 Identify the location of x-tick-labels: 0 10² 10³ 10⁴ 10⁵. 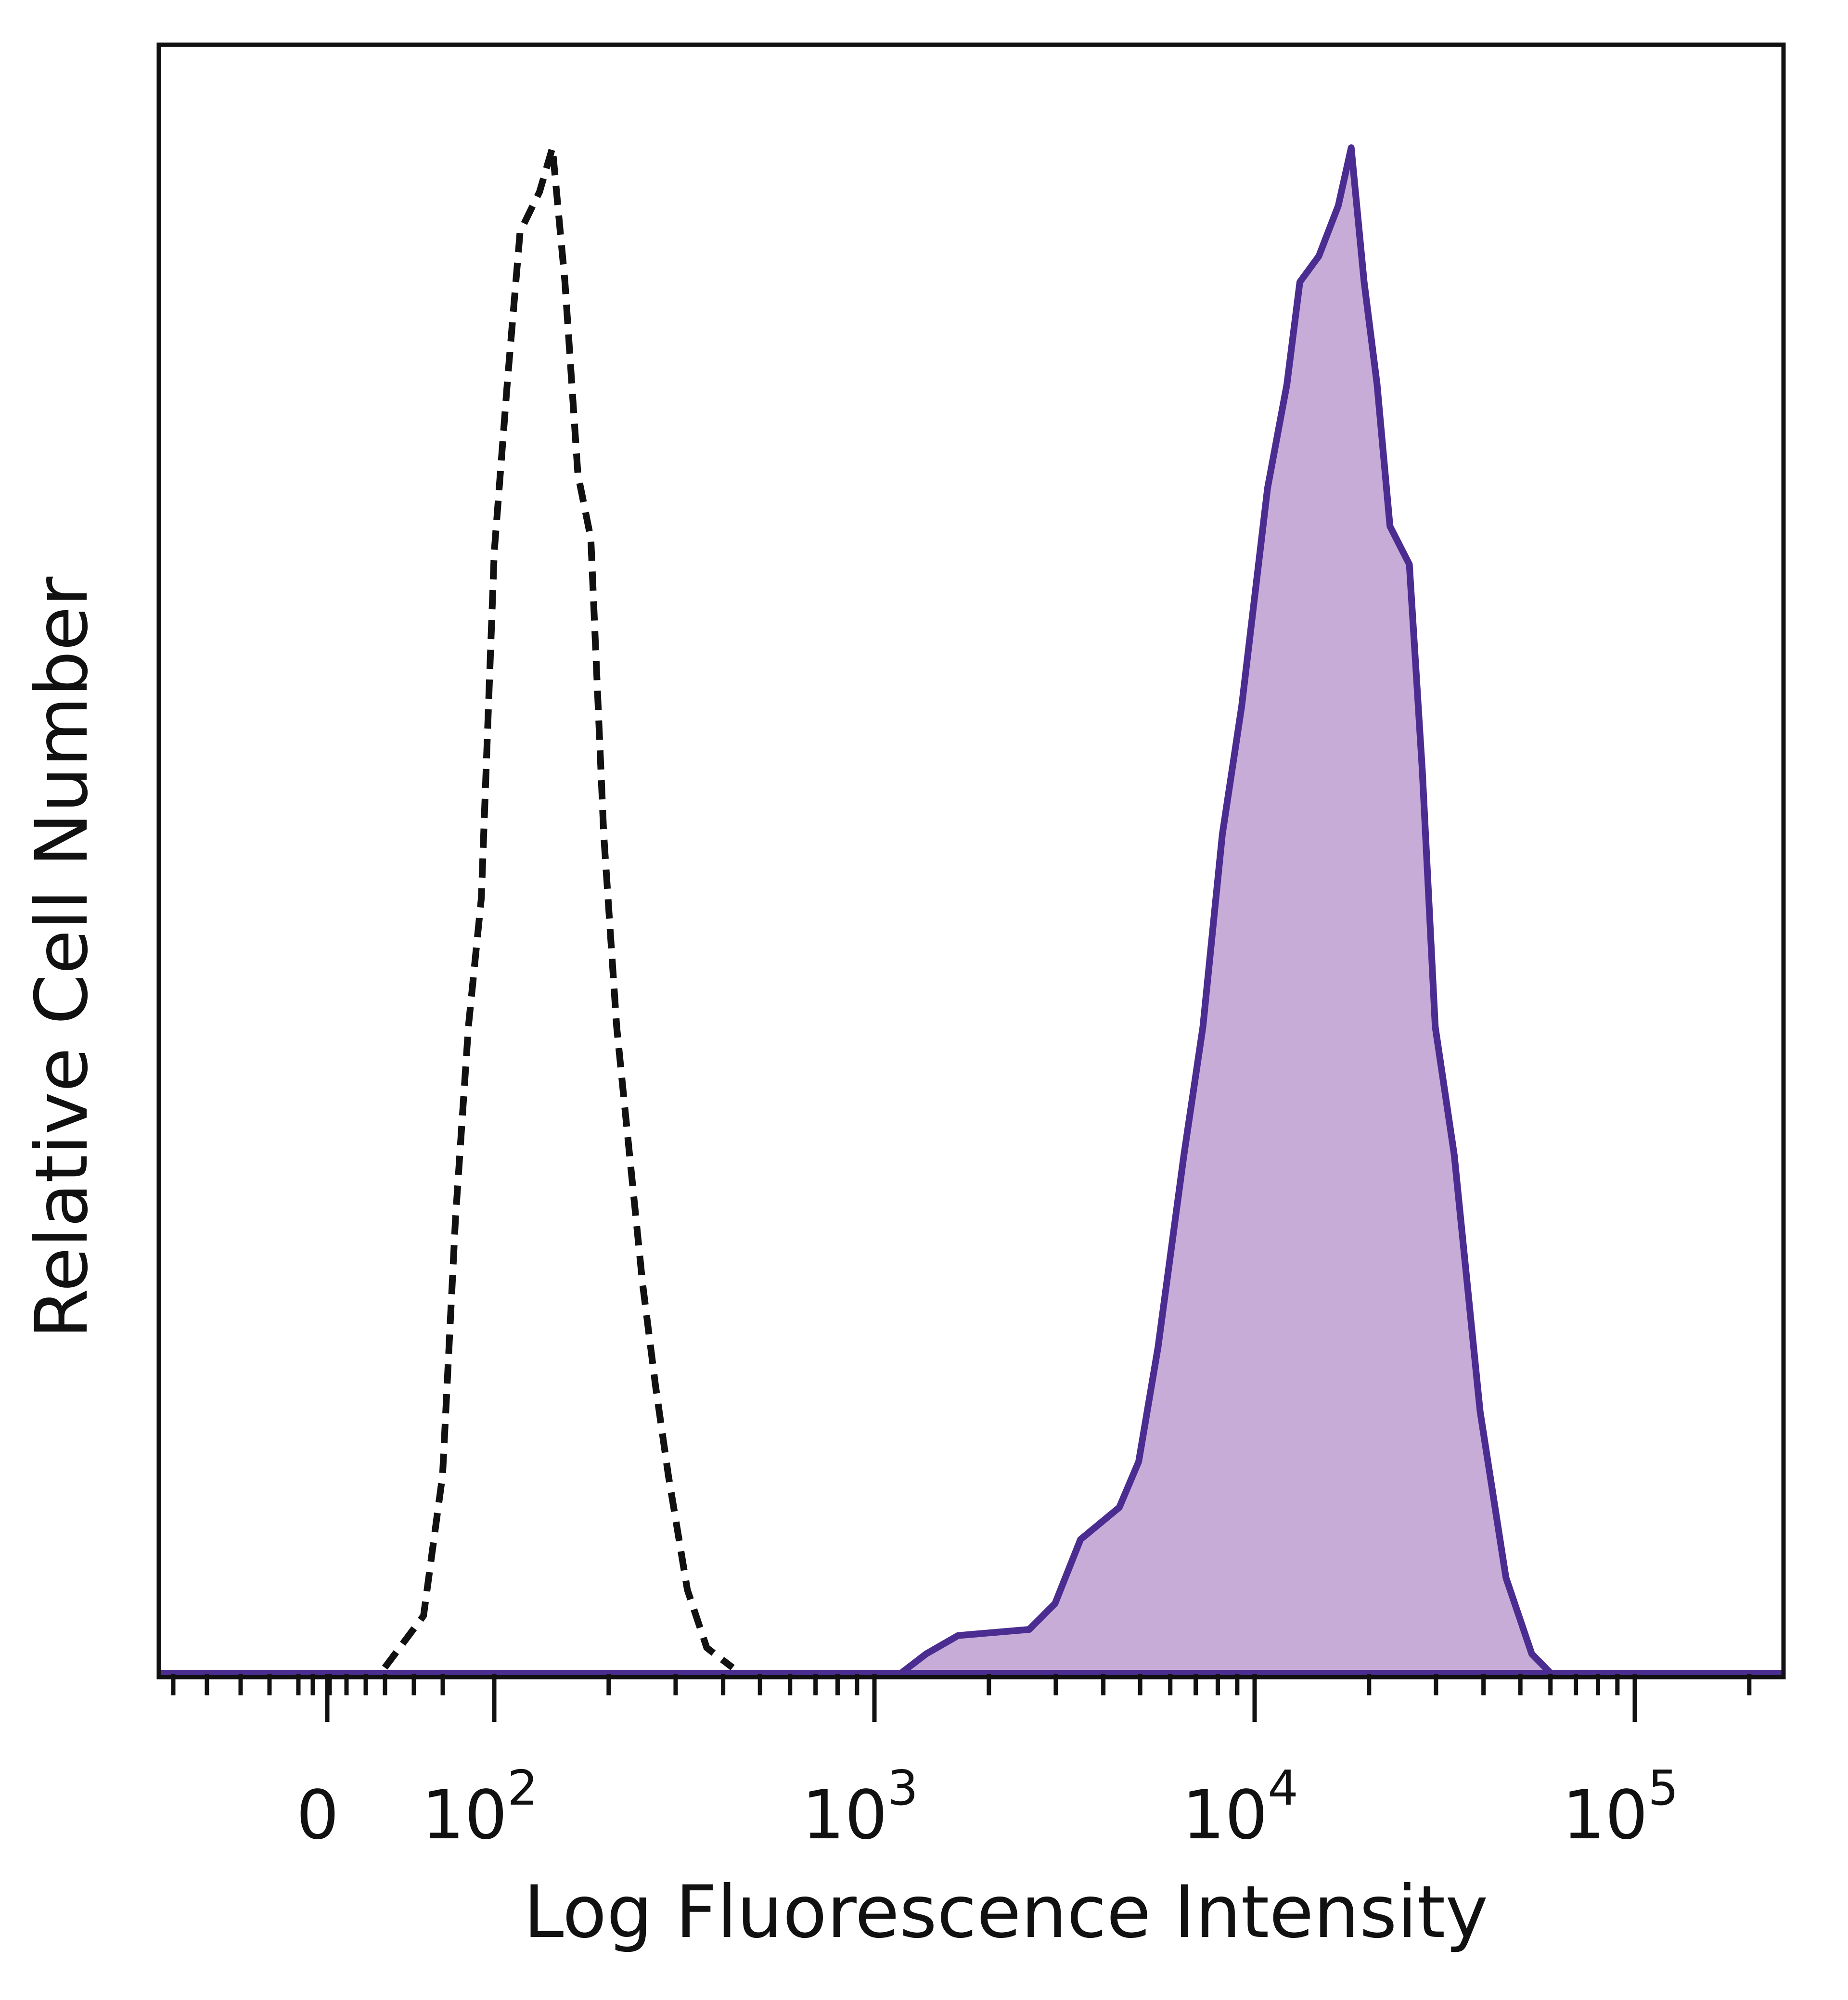
(987, 1807).